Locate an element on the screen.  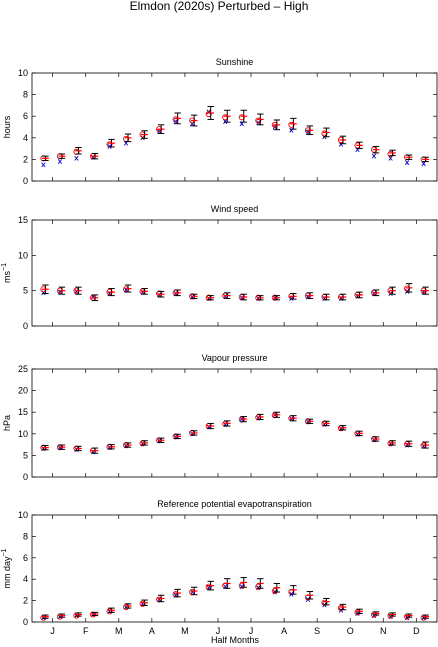
y-tick-label: 5 is located at coordinates (25, 291).